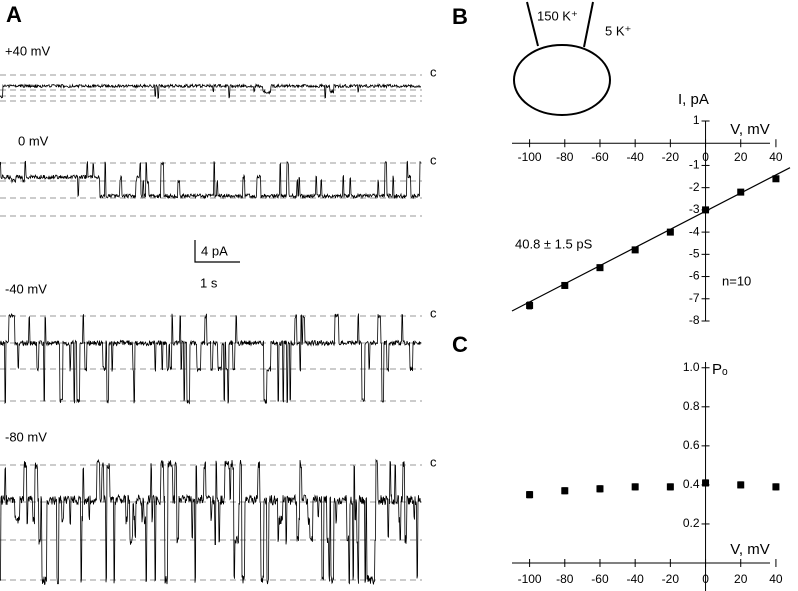 The image size is (798, 591). I want to click on y-tick-label: 0.8, so click(691, 406).